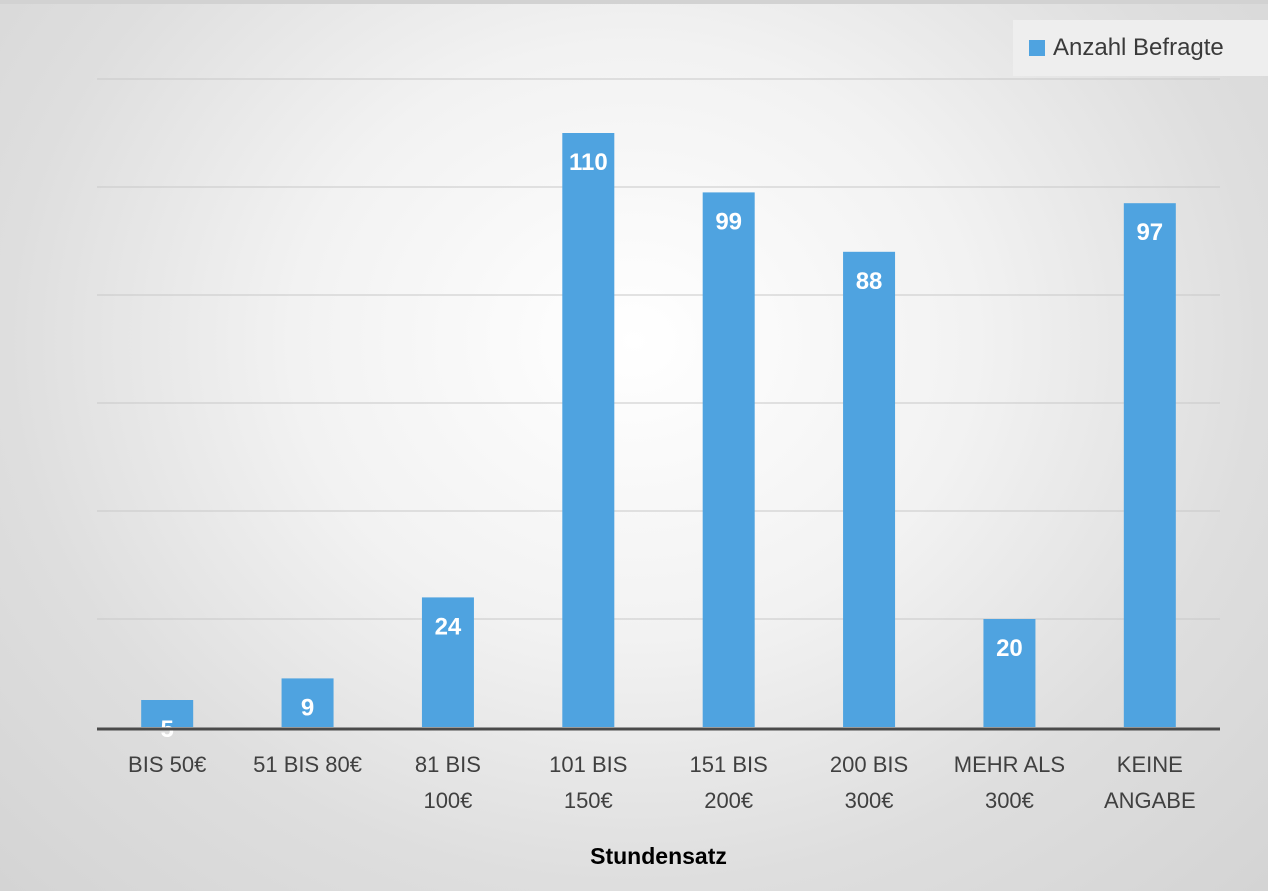 The height and width of the screenshot is (891, 1268). Describe the element at coordinates (447, 800) in the screenshot. I see `x-tick-label: 100€` at that location.